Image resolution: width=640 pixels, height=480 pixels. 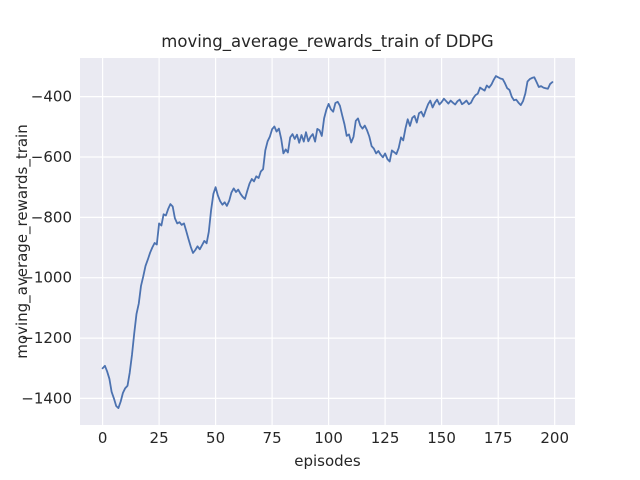 I want to click on chart-title: moving_average_rewards_train of DDPG, so click(x=327, y=42).